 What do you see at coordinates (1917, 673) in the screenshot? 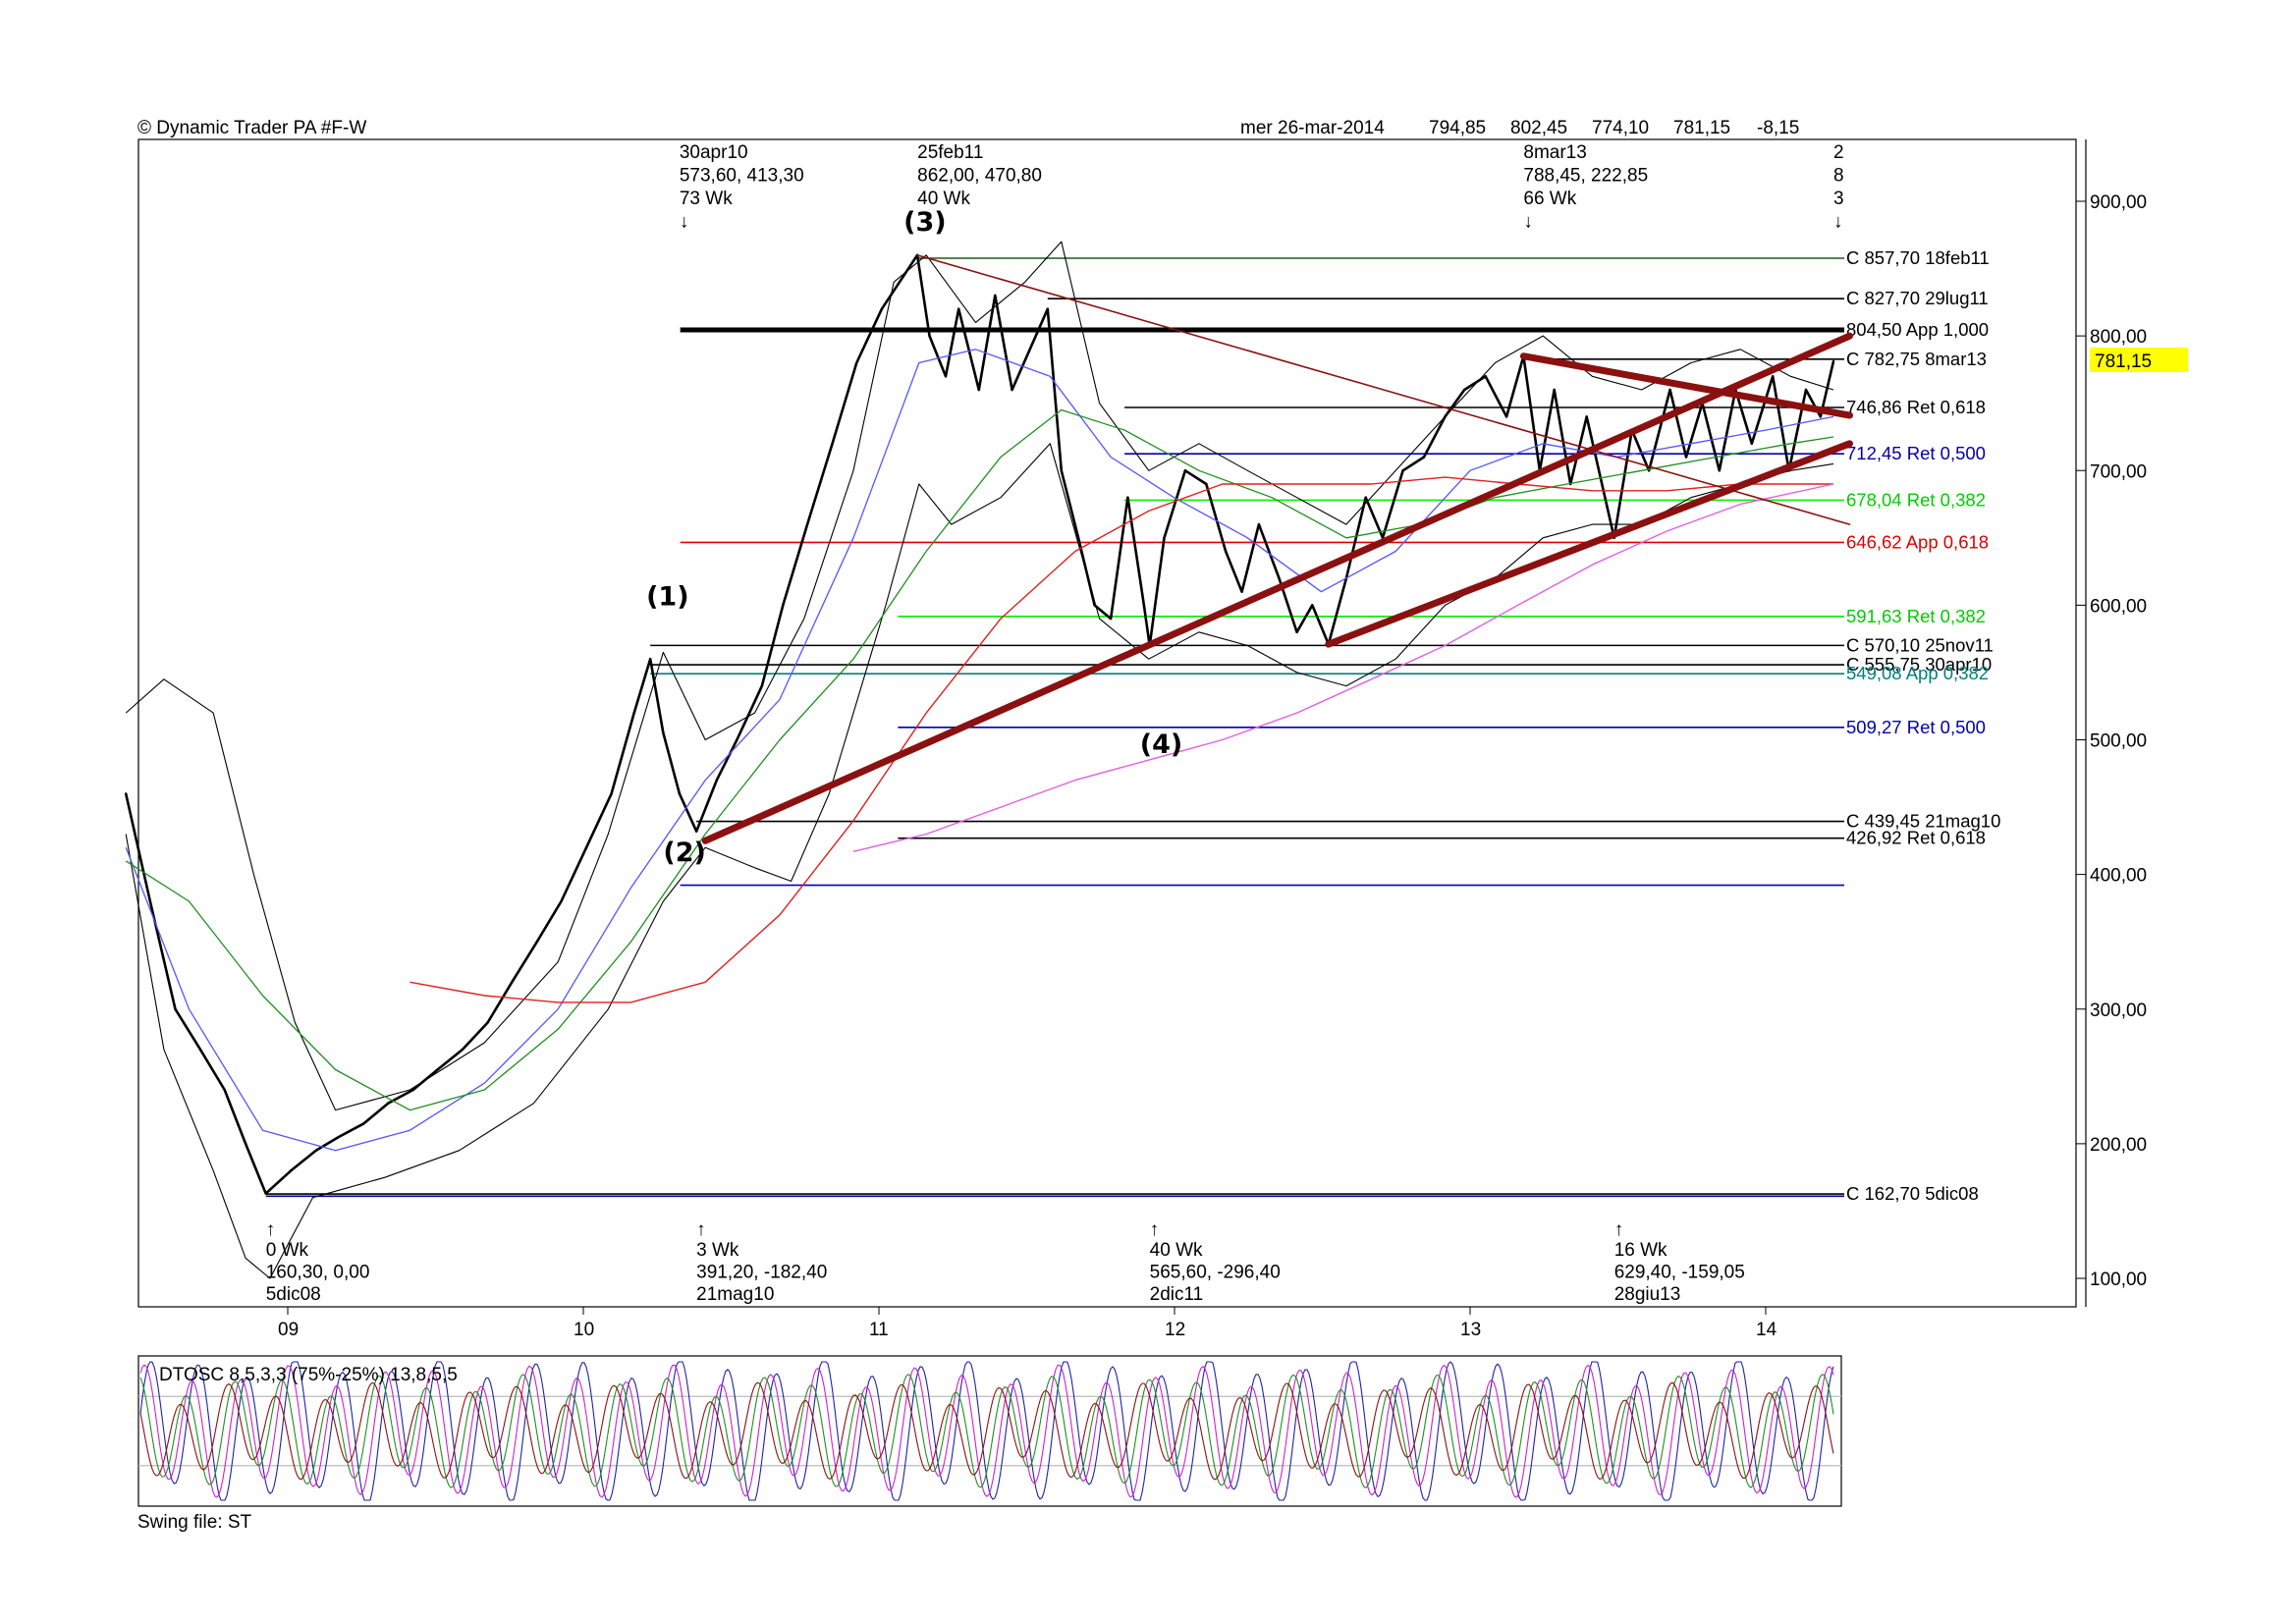
I see `level-label: 549,08 App 0,382` at bounding box center [1917, 673].